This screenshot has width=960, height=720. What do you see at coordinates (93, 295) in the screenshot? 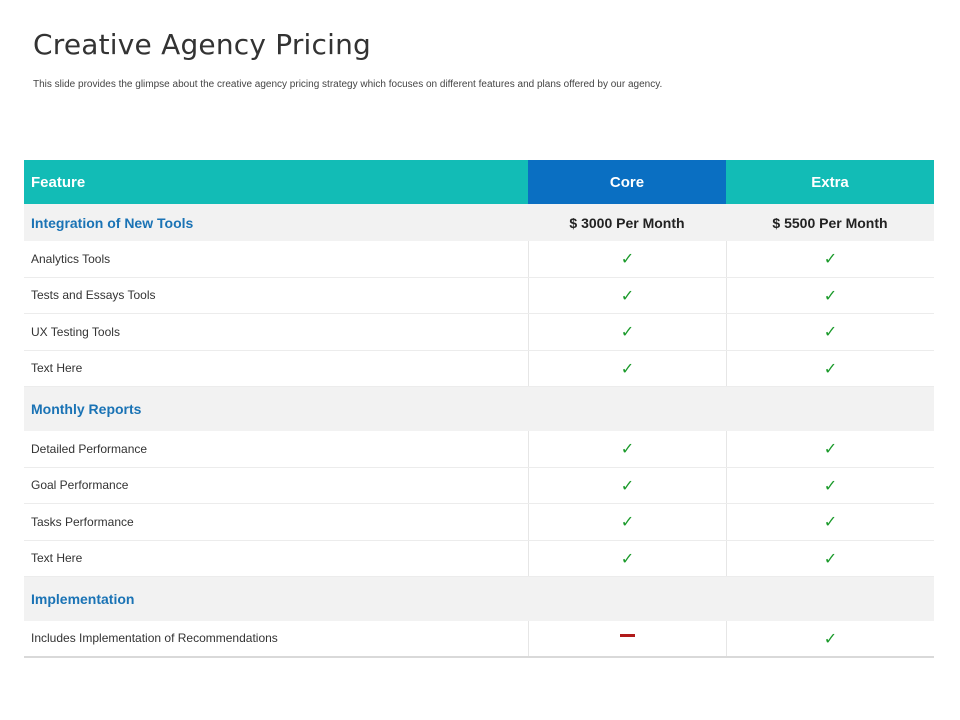
I see `feature-label: Tests and Essays Tools` at bounding box center [93, 295].